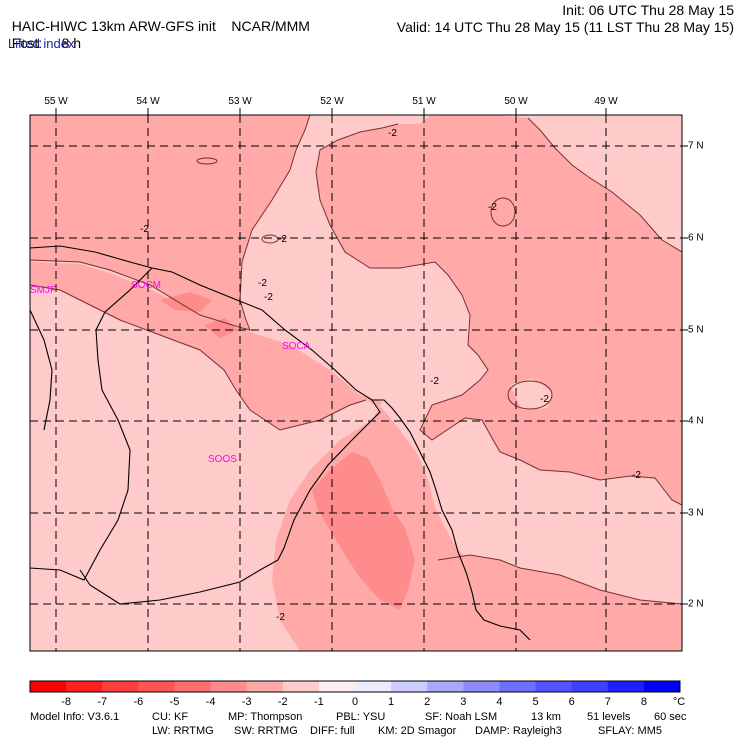 This screenshot has height=740, width=740. What do you see at coordinates (210, 702) in the screenshot?
I see `colorbar-tick-label: -4` at bounding box center [210, 702].